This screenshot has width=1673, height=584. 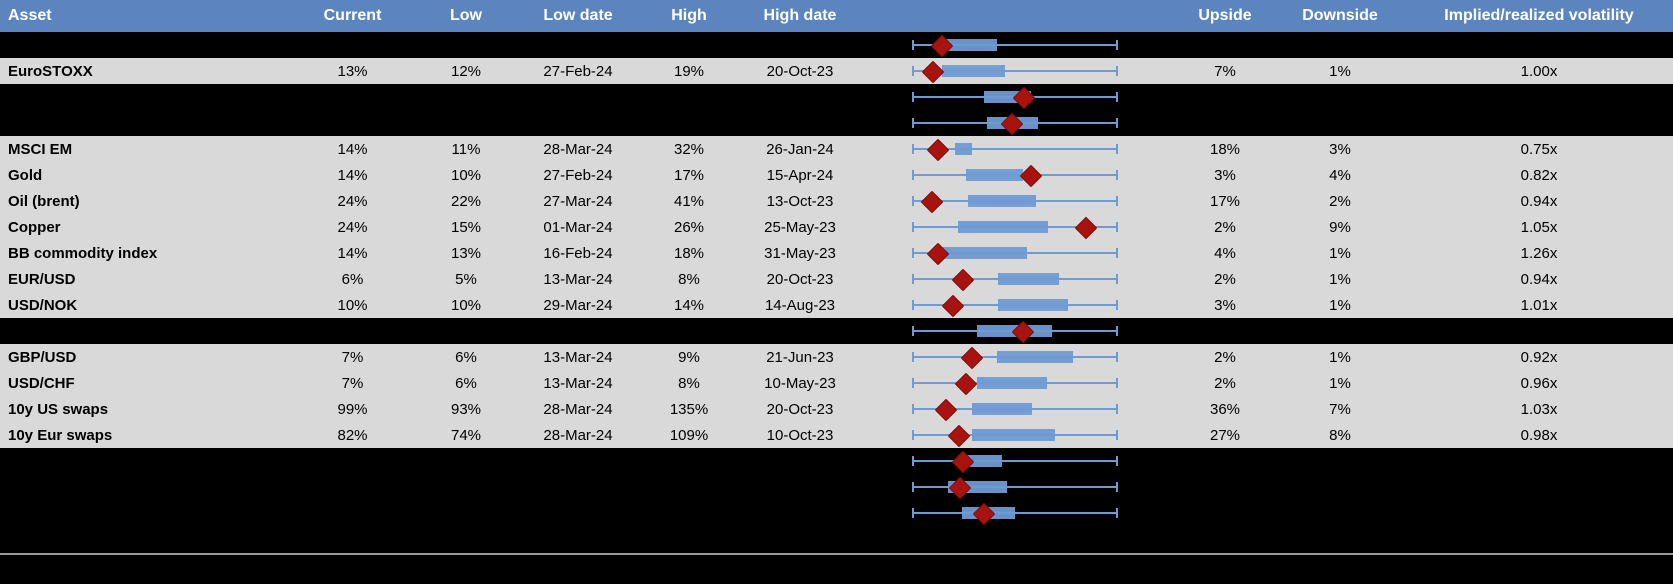 I want to click on header-implied-realized-volatility: Implied/realized volatility, so click(x=1539, y=15).